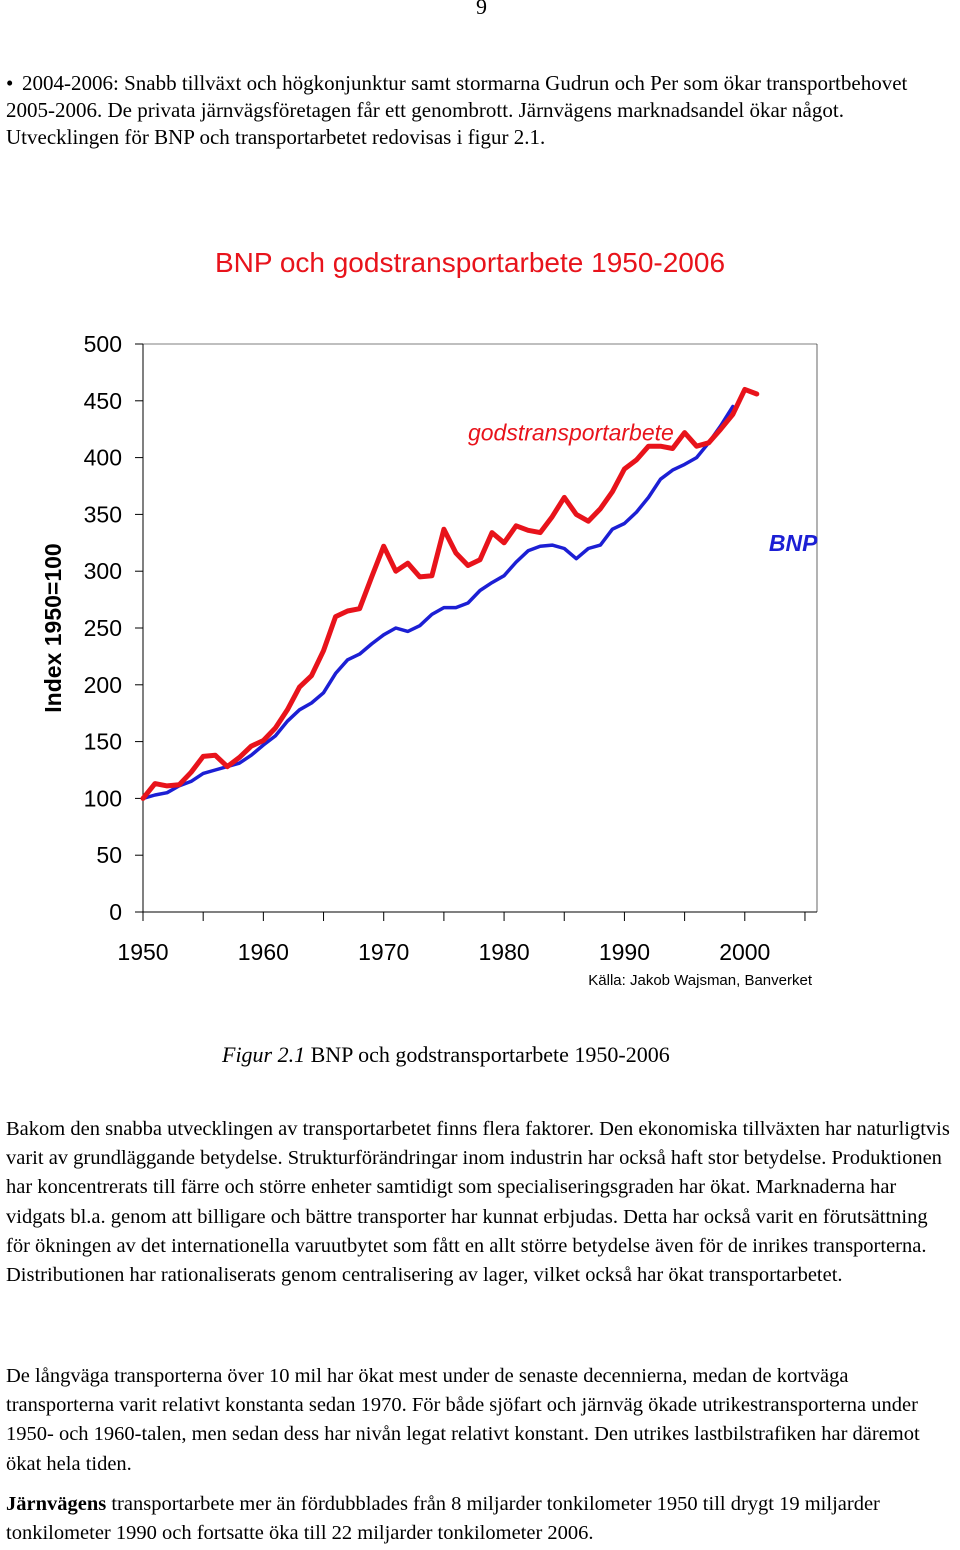  Describe the element at coordinates (115, 912) in the screenshot. I see `y-tick-label: 0` at that location.